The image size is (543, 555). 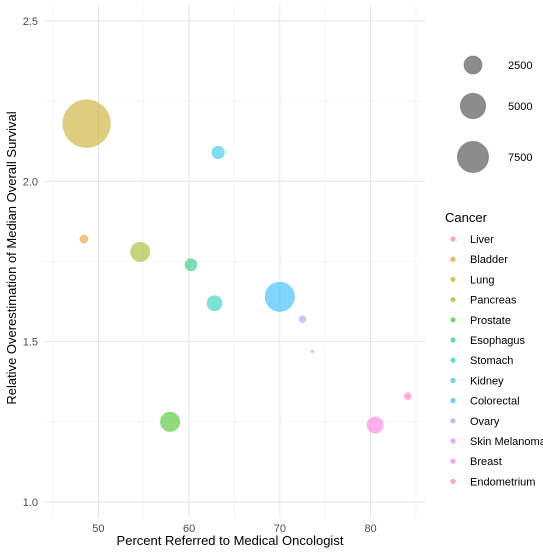 What do you see at coordinates (279, 296) in the screenshot?
I see `data-point-colorectal` at bounding box center [279, 296].